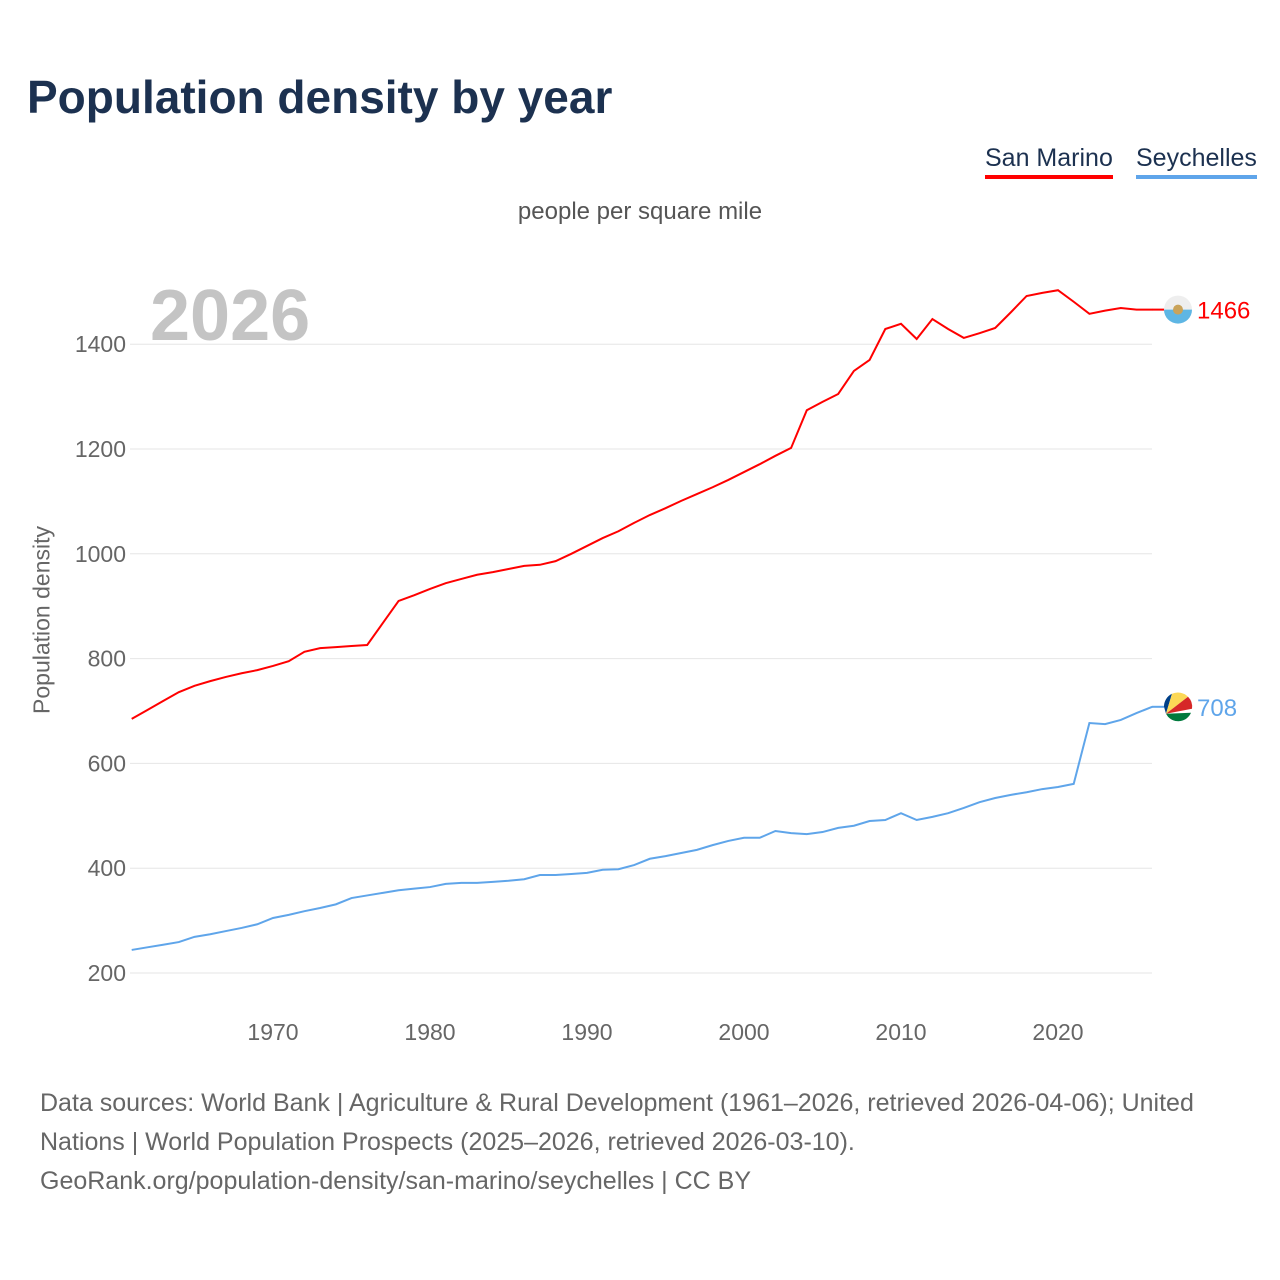 The image size is (1280, 1280). What do you see at coordinates (107, 659) in the screenshot?
I see `y-tick-label: 800` at bounding box center [107, 659].